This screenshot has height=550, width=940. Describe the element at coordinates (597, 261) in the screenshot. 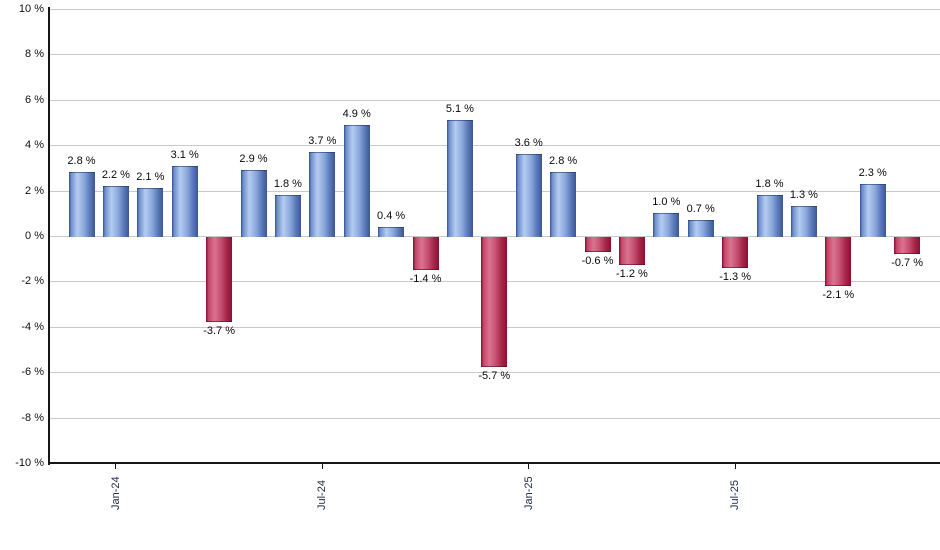

I see `bar-value-label: -0.6 %` at that location.